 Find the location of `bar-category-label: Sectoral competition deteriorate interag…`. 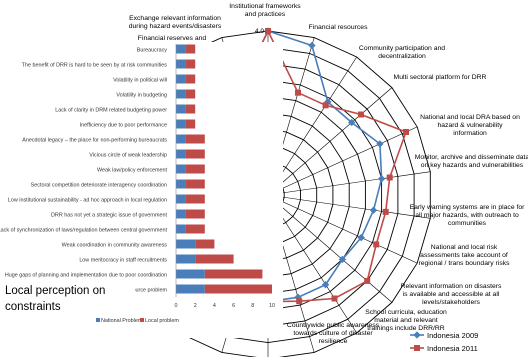

bar-category-label: Sectoral competition deteriorate interag… is located at coordinates (99, 185).